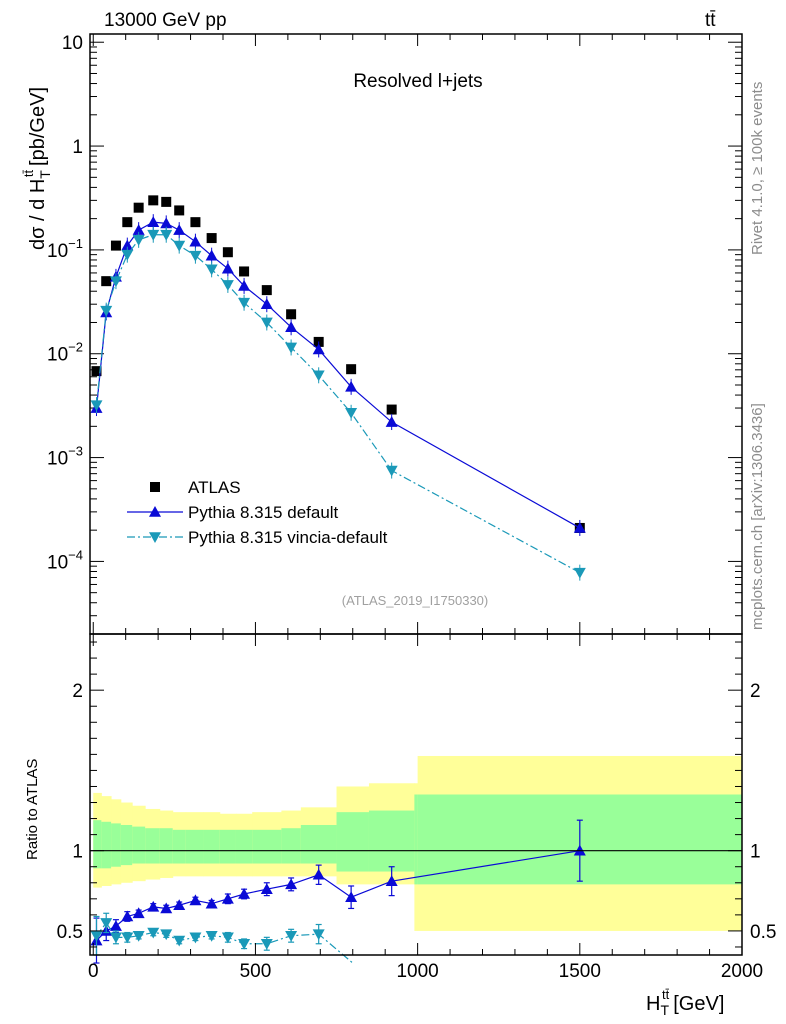 This screenshot has width=786, height=1024. Describe the element at coordinates (757, 168) in the screenshot. I see `rivet-version-label: Rivet 4.1.0, ≥ 100k events` at that location.